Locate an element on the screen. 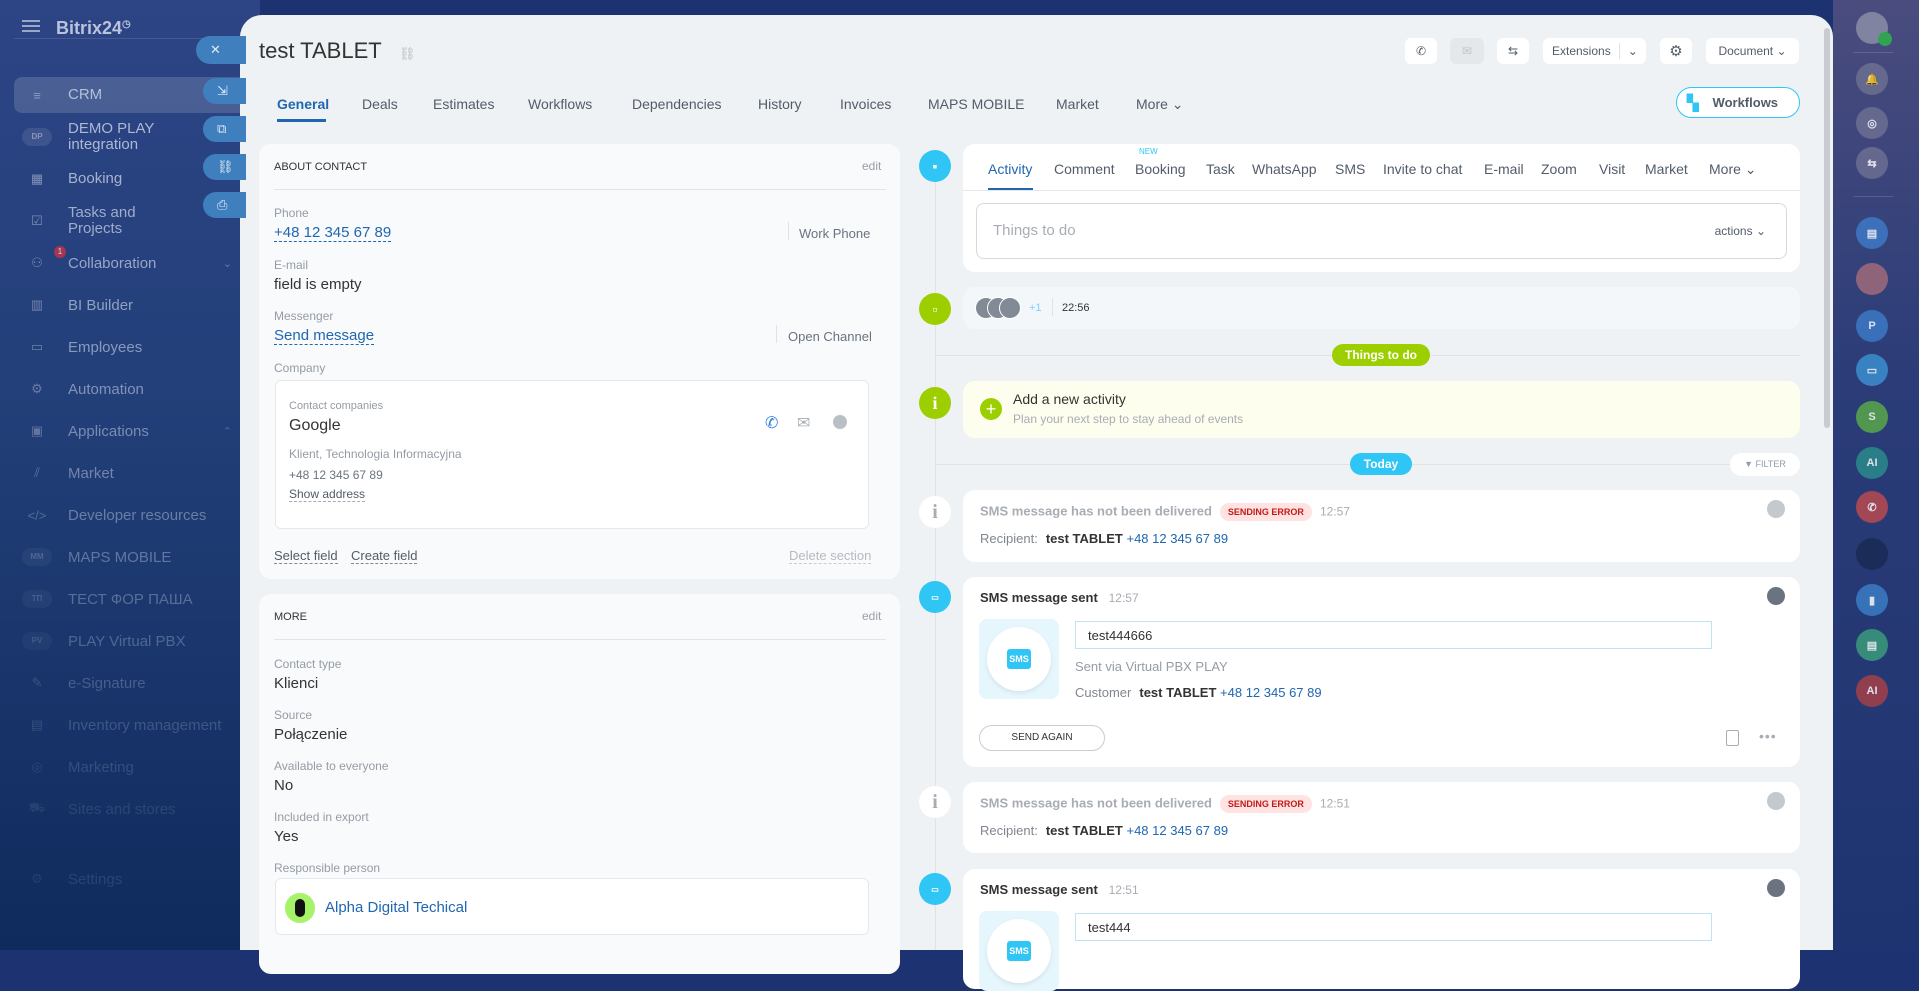 This screenshot has height=991, width=1919. app-s-icon: S is located at coordinates (1872, 417).